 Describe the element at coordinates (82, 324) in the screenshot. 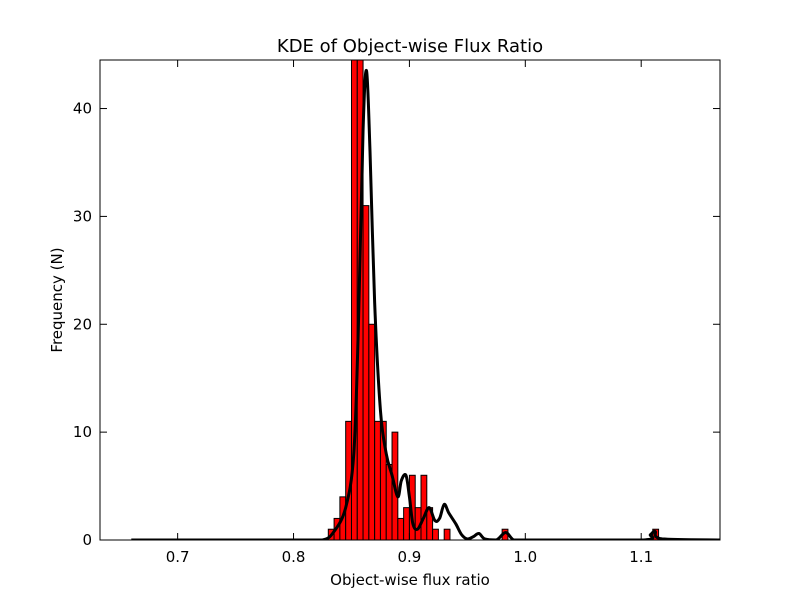

I see `y-tick-label: 20` at that location.